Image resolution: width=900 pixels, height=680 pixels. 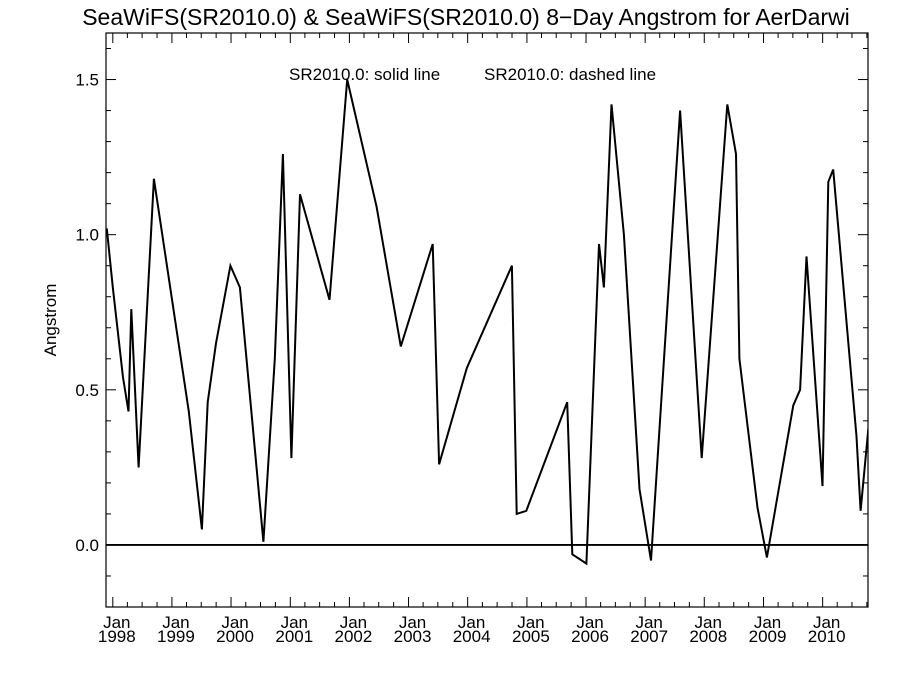 I want to click on x-tick-label-year: 2003, so click(x=413, y=636).